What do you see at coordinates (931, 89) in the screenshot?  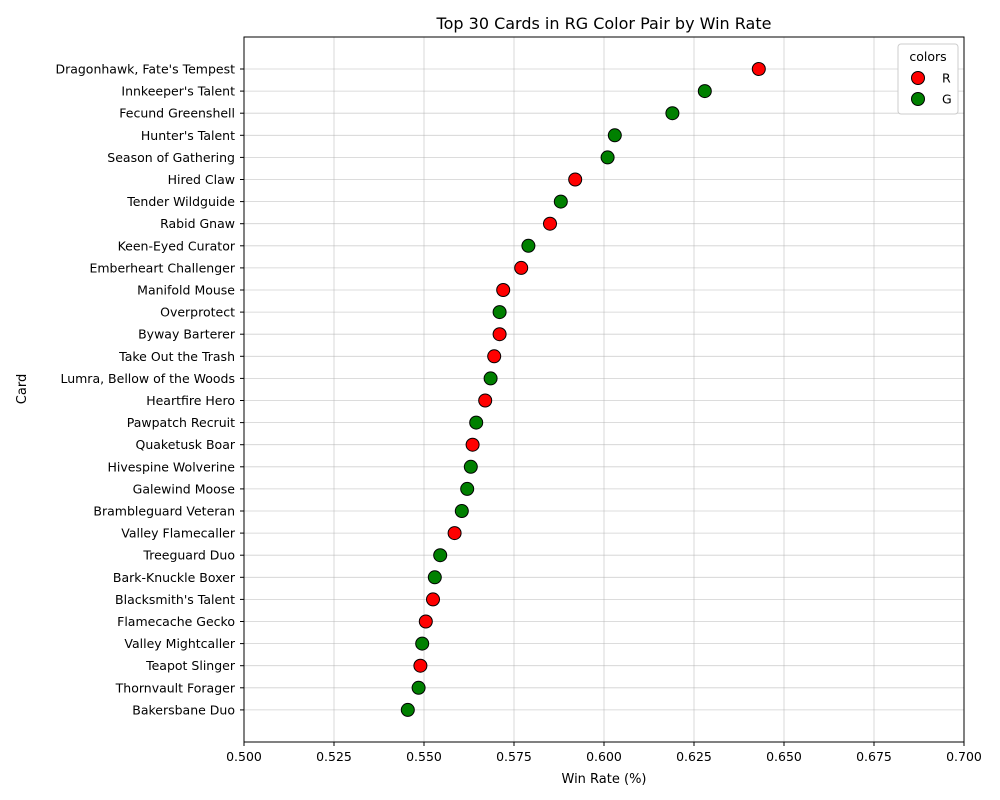 I see `legend-entries: RG` at bounding box center [931, 89].